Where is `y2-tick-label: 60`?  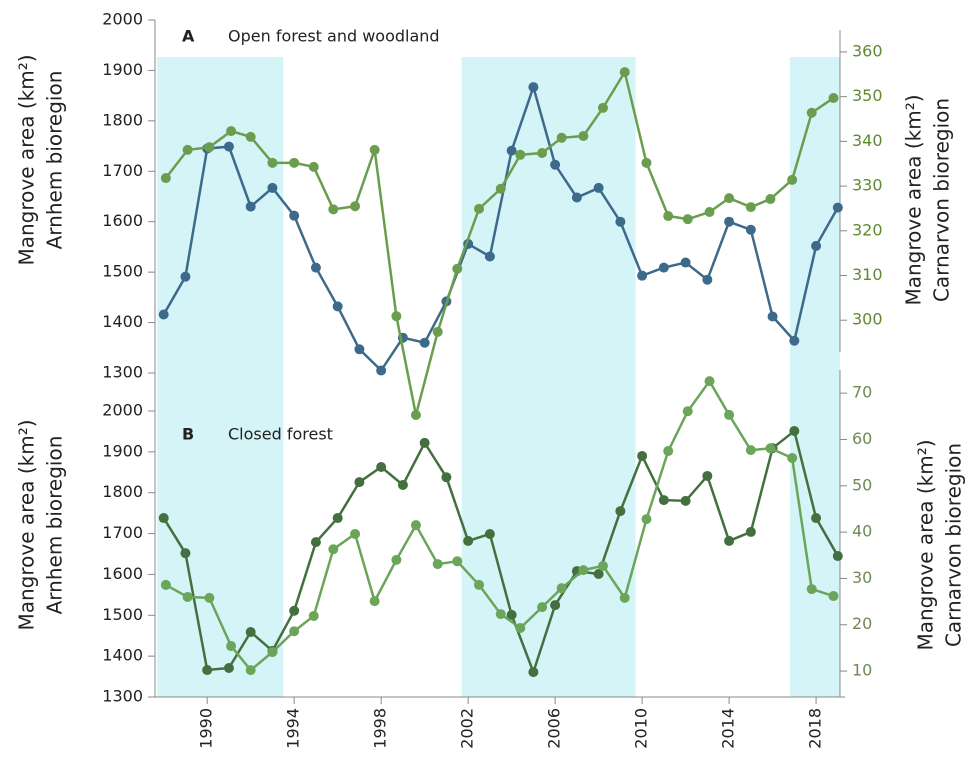
y2-tick-label: 60 is located at coordinates (862, 438).